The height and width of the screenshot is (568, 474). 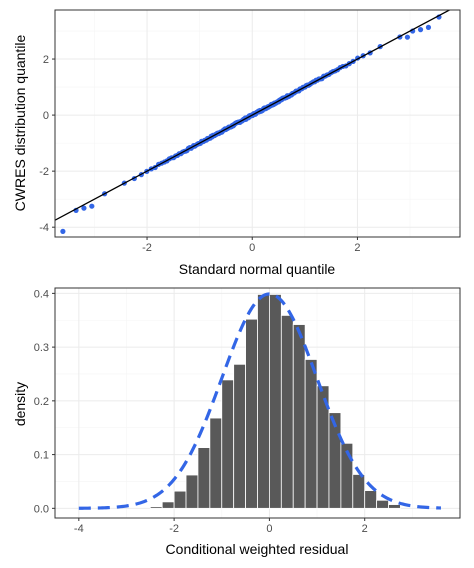 What do you see at coordinates (41, 456) in the screenshot?
I see `hist-y-tick-label: 0.1` at bounding box center [41, 456].